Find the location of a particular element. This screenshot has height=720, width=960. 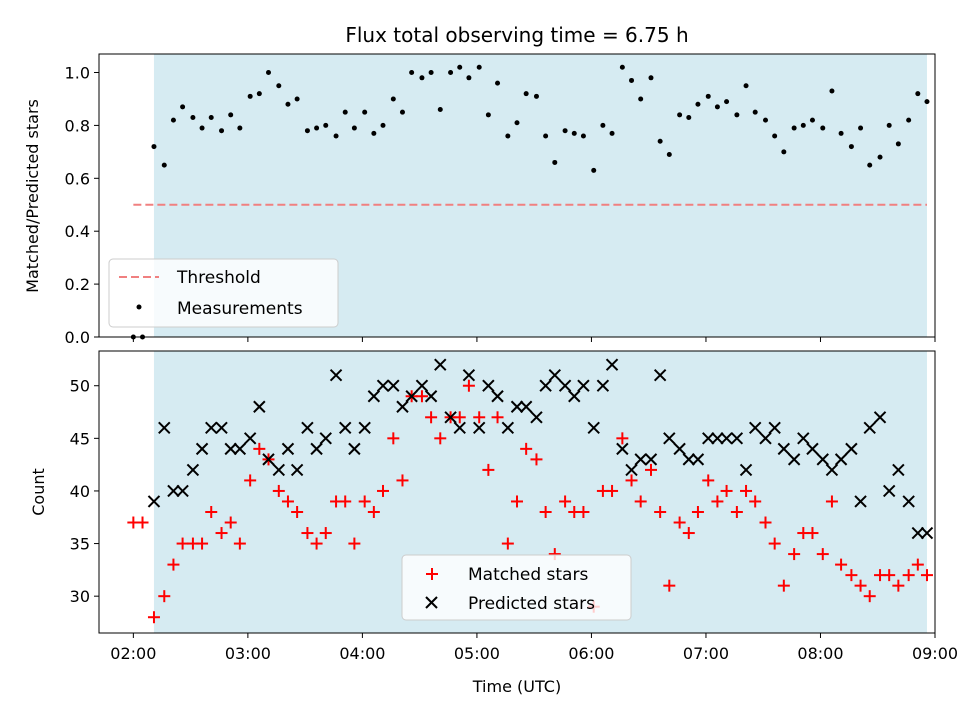

matched-stars-legend-marker is located at coordinates (432, 574).